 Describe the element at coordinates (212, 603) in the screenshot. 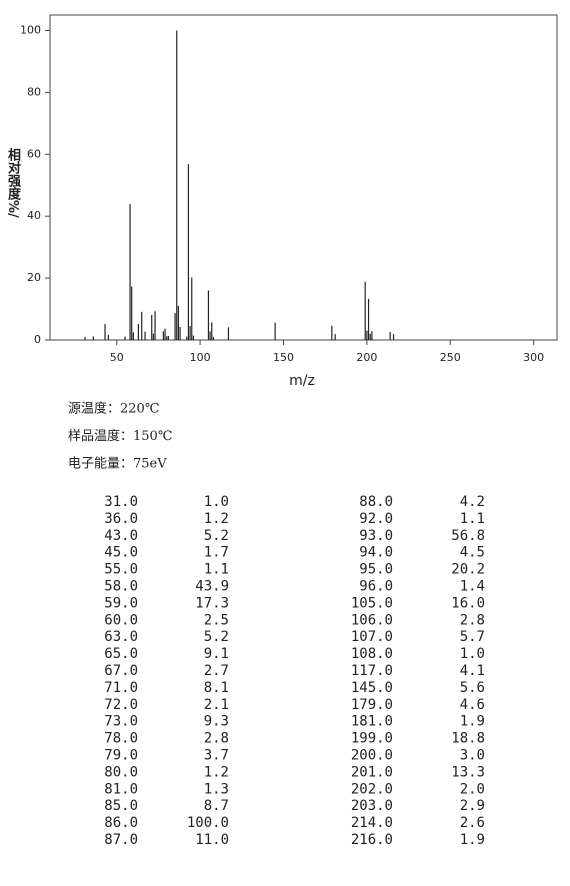

I see `table-cell: 17.3` at that location.